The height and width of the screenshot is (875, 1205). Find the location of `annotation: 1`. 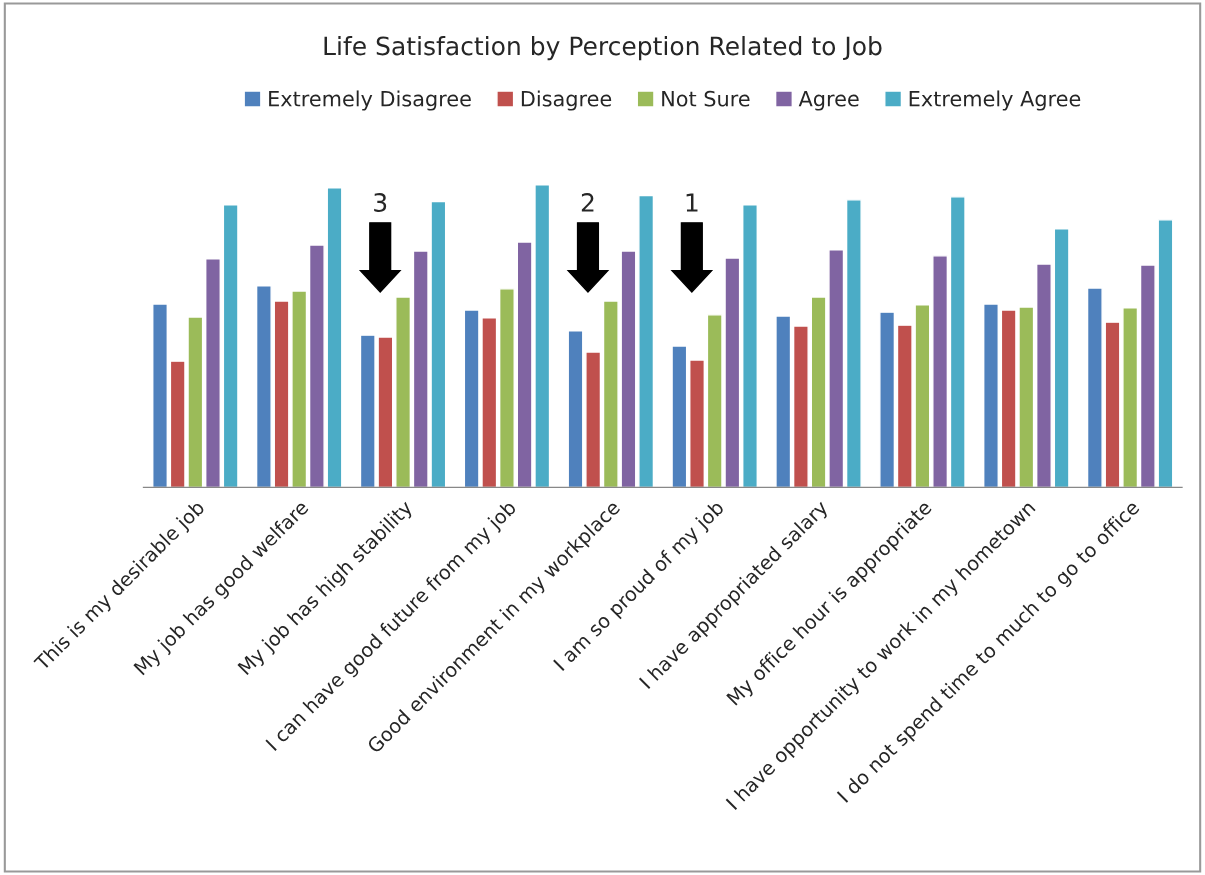

annotation: 1 is located at coordinates (692, 202).